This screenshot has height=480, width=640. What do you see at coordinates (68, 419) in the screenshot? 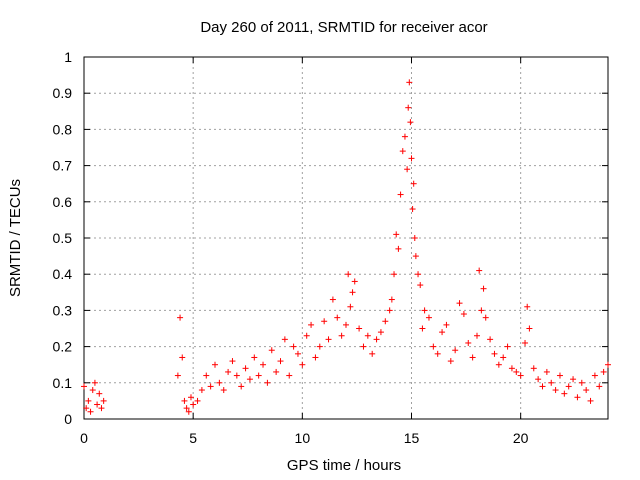
I see `y-tick-label: 0` at bounding box center [68, 419].